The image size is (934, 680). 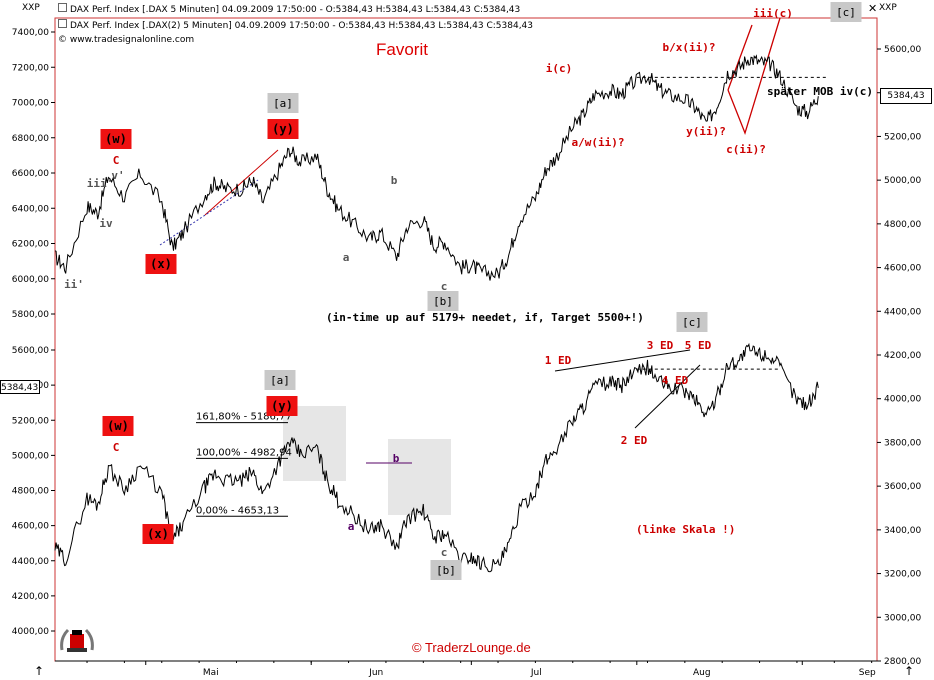 I want to click on close-icon: ✕, so click(x=873, y=8).